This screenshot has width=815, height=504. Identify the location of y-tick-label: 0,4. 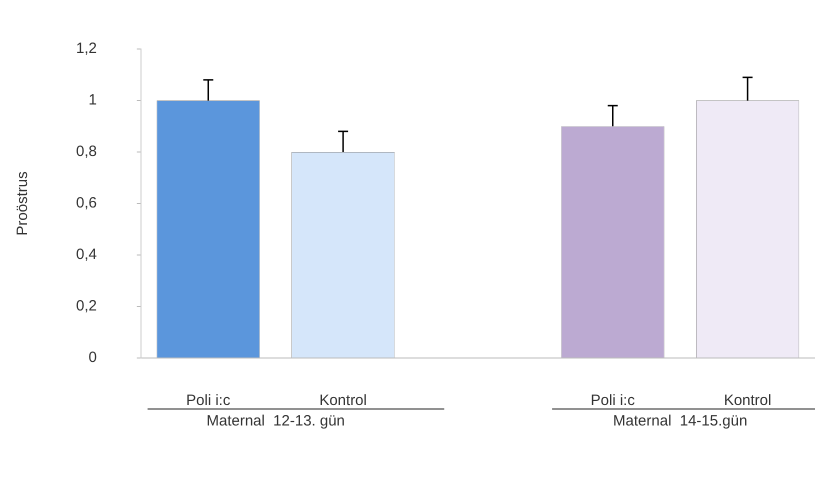
(86, 255).